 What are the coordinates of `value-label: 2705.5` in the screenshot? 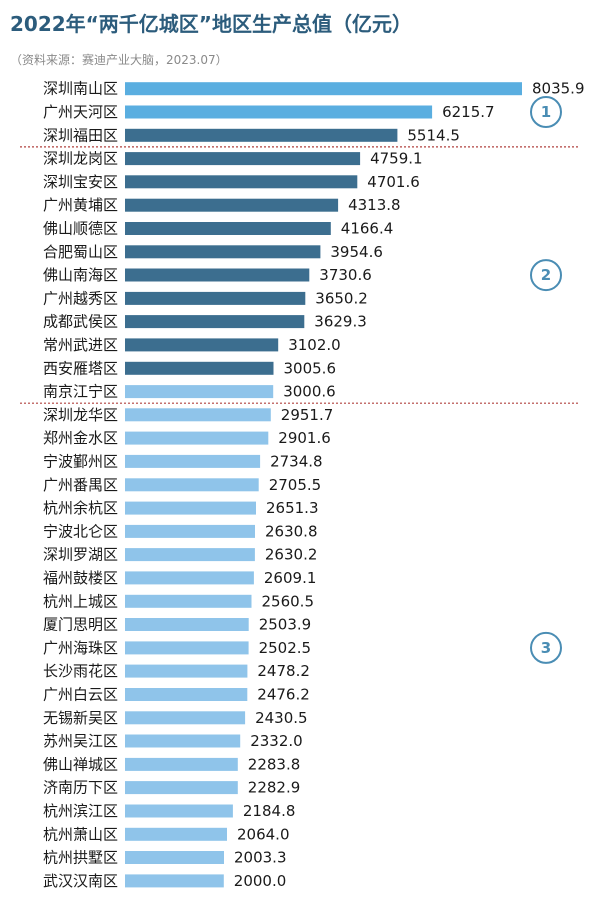 It's located at (295, 485).